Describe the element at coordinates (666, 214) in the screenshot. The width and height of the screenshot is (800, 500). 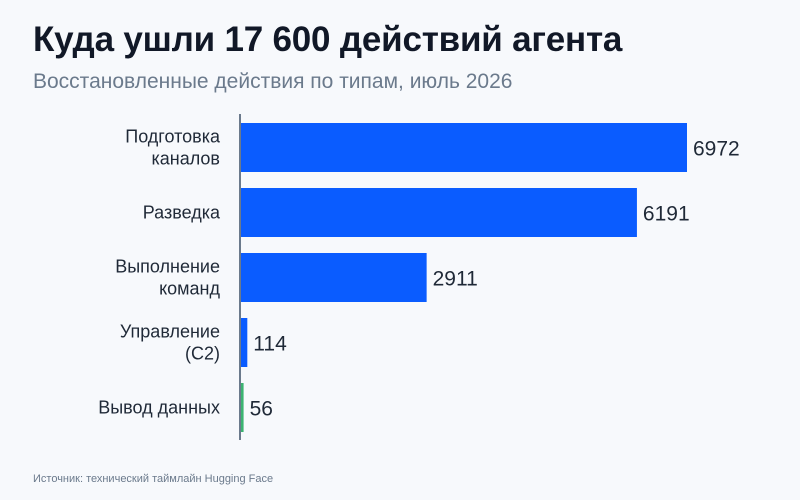
I see `value-label-1: 6191` at that location.